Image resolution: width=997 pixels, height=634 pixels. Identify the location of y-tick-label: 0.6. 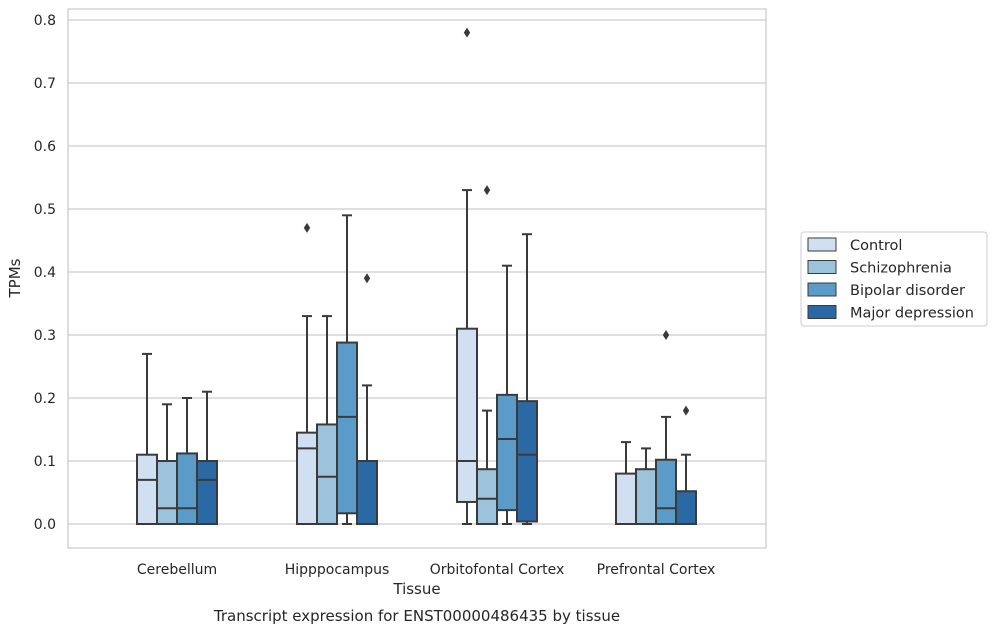
(45, 147).